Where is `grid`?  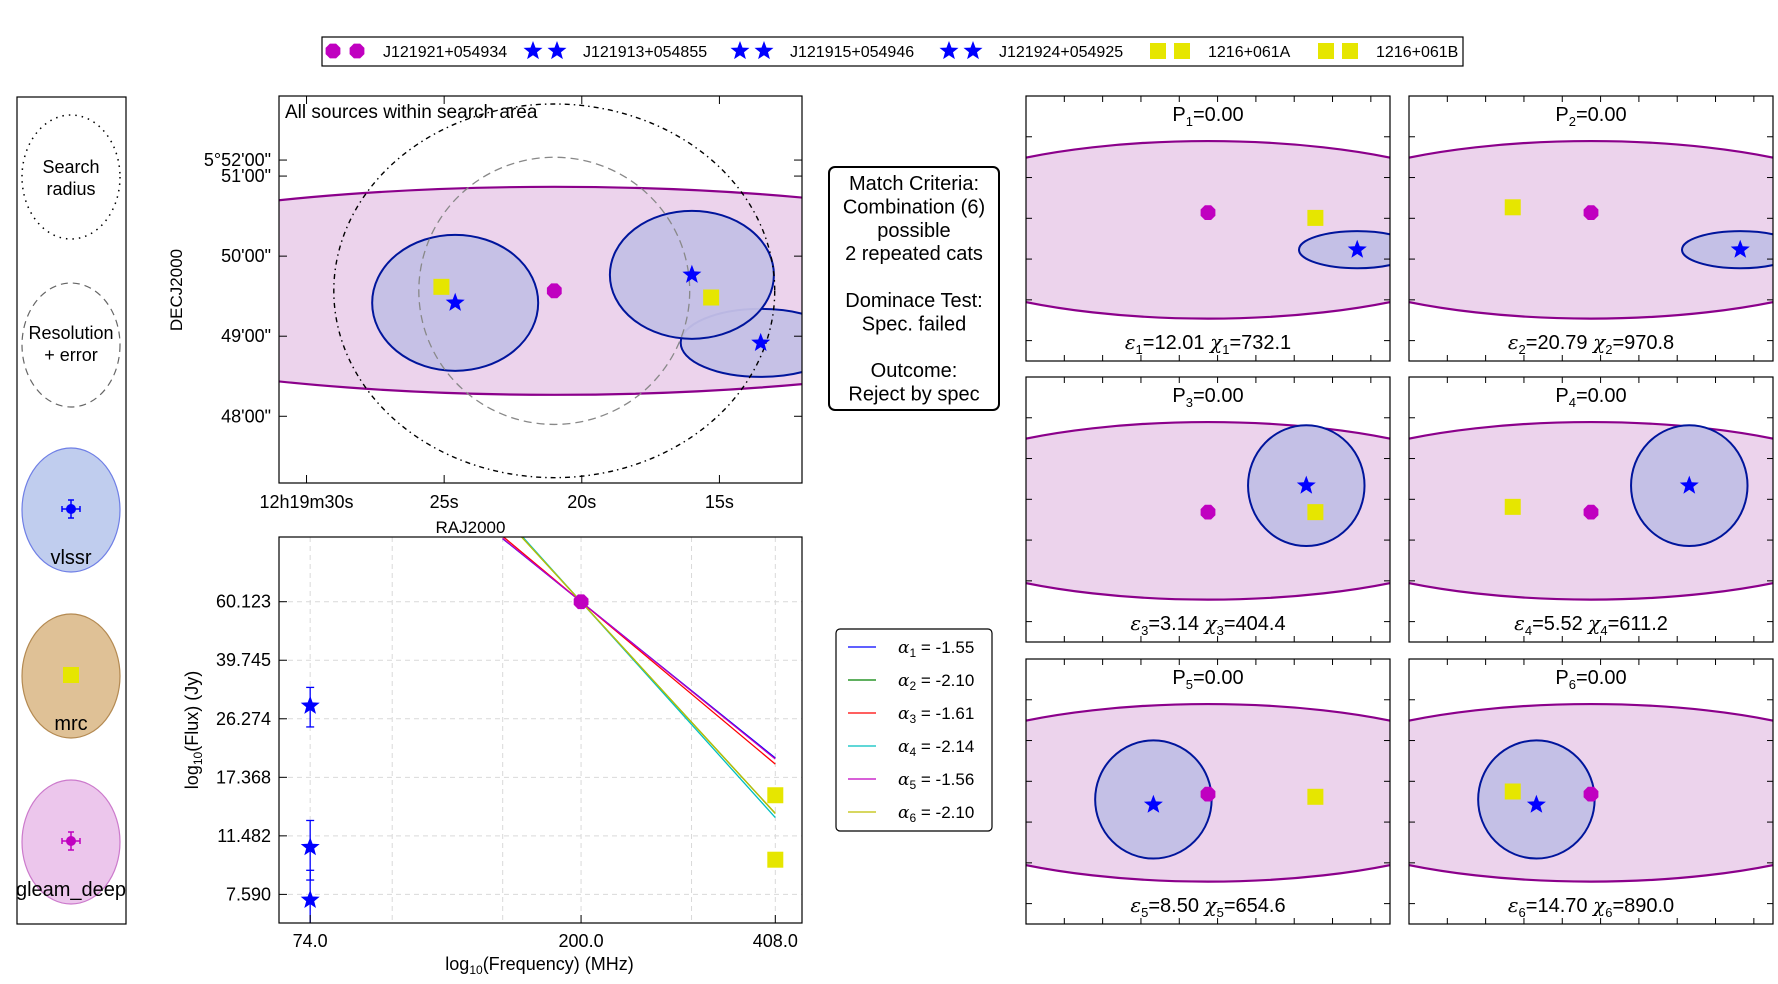
grid is located at coordinates (540, 730).